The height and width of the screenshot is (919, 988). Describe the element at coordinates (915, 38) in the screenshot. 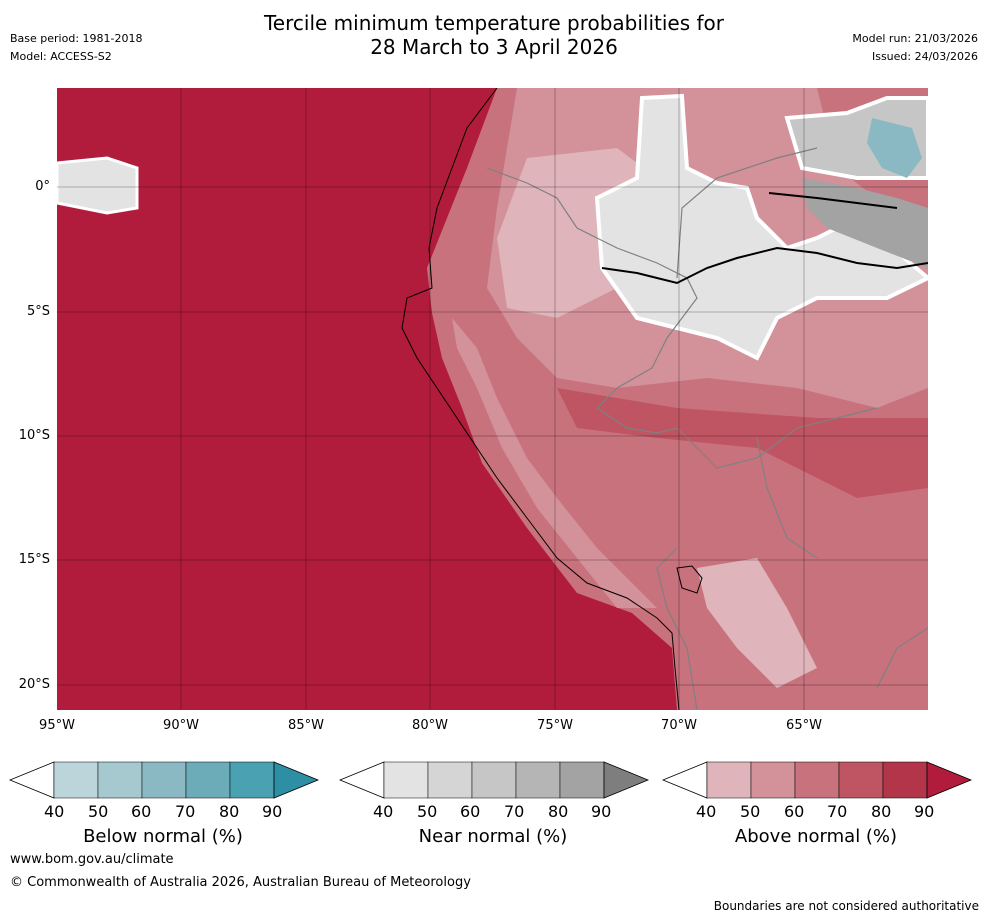

I see `model-run: Model run: 21/03/2026` at that location.